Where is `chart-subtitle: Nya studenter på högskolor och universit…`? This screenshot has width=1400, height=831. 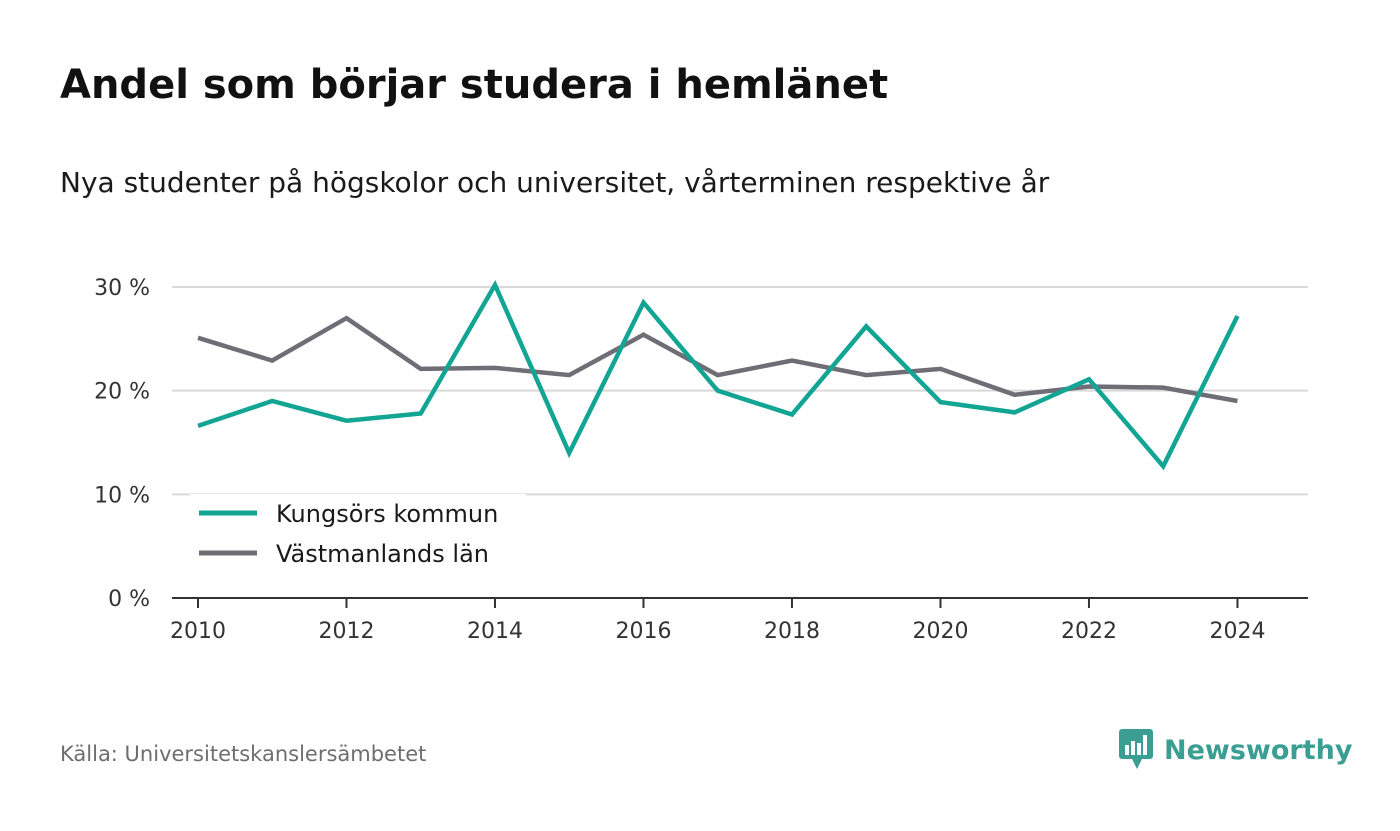
chart-subtitle: Nya studenter på högskolor och universit… is located at coordinates (555, 182).